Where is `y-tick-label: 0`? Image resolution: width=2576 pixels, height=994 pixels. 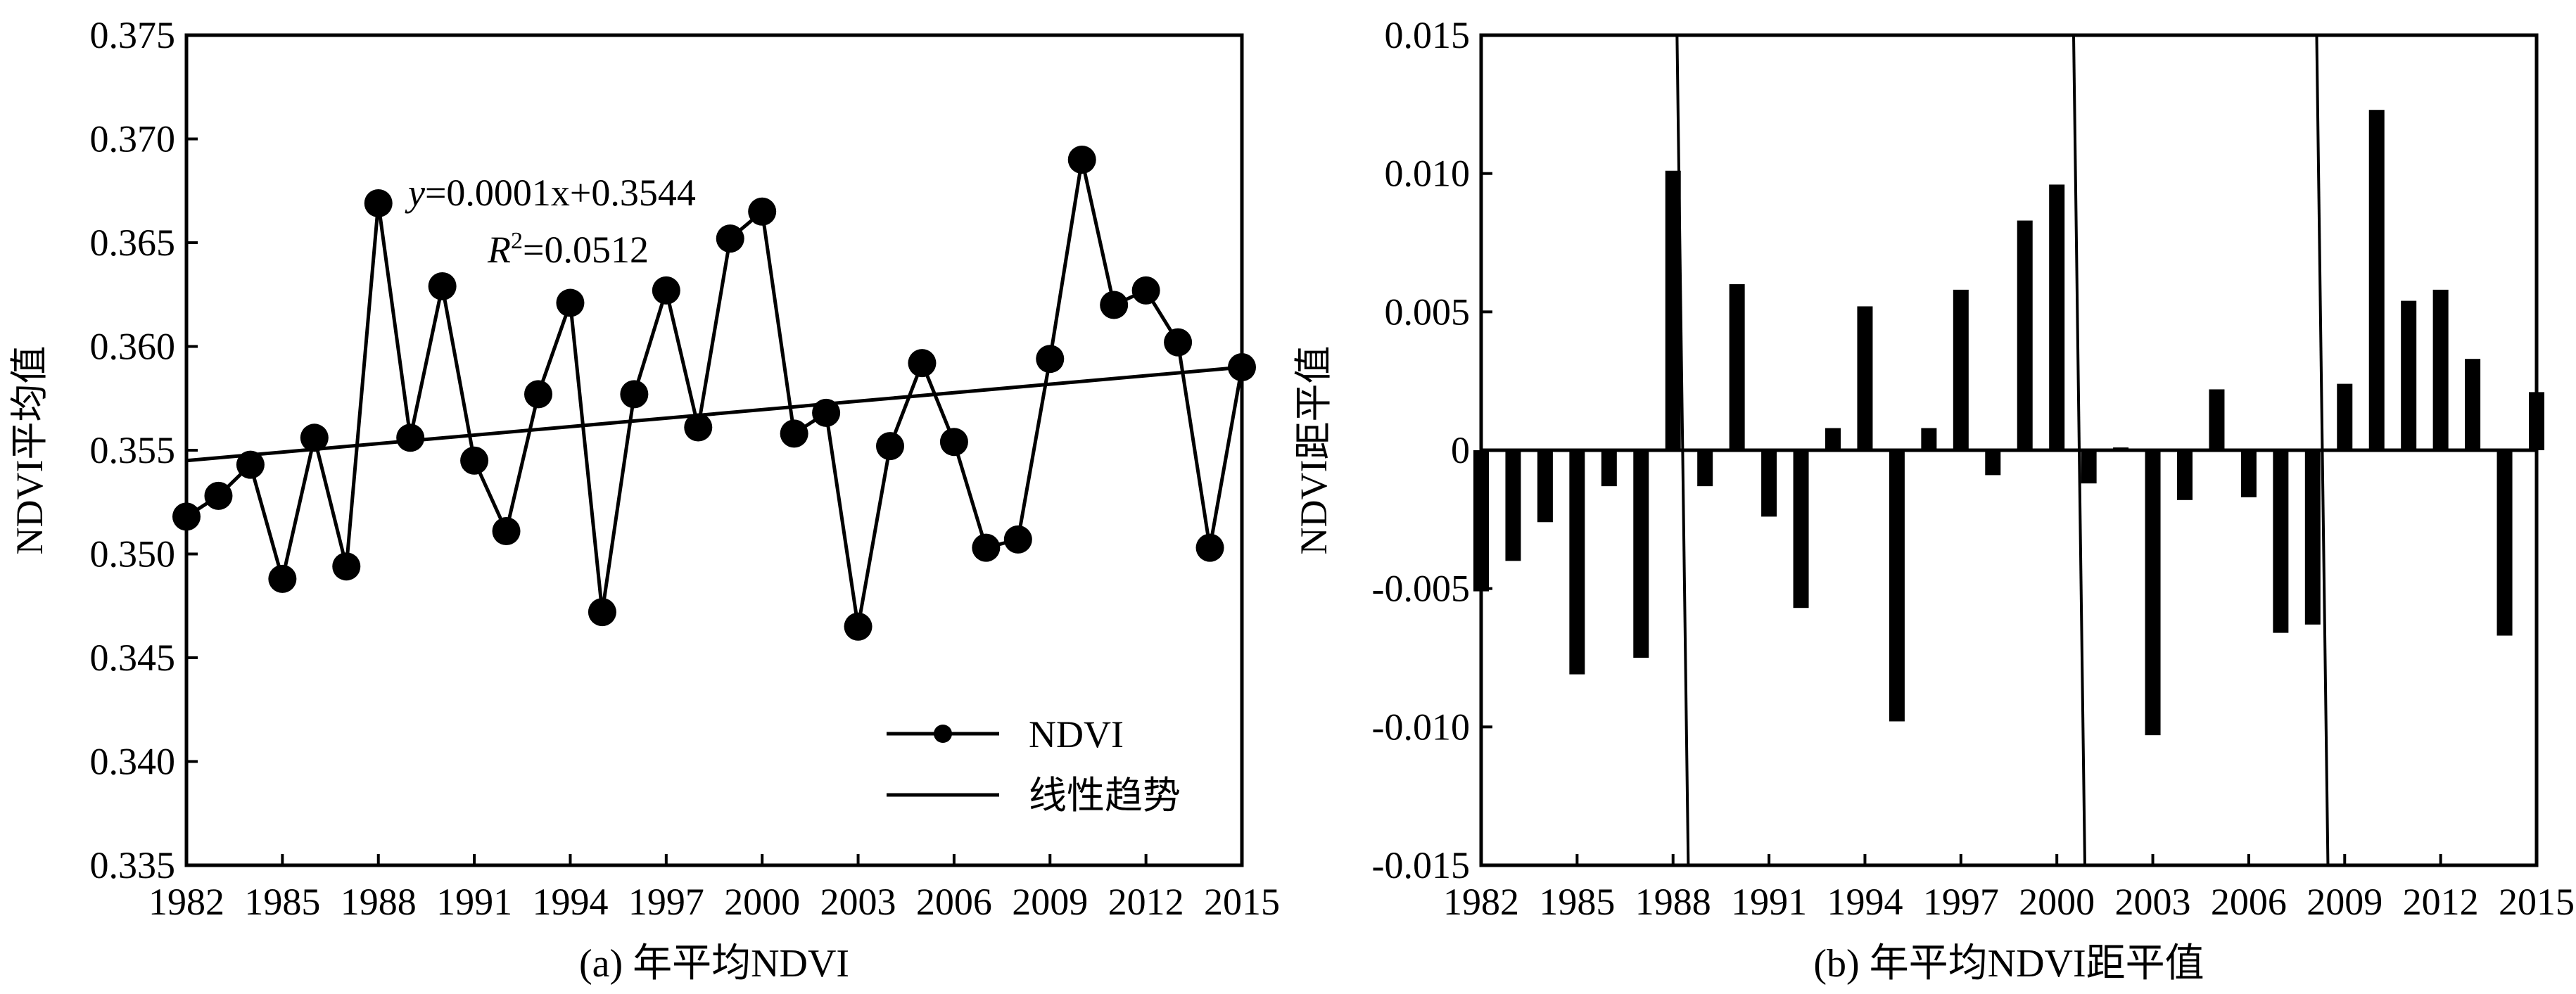
y-tick-label: 0 is located at coordinates (1460, 450).